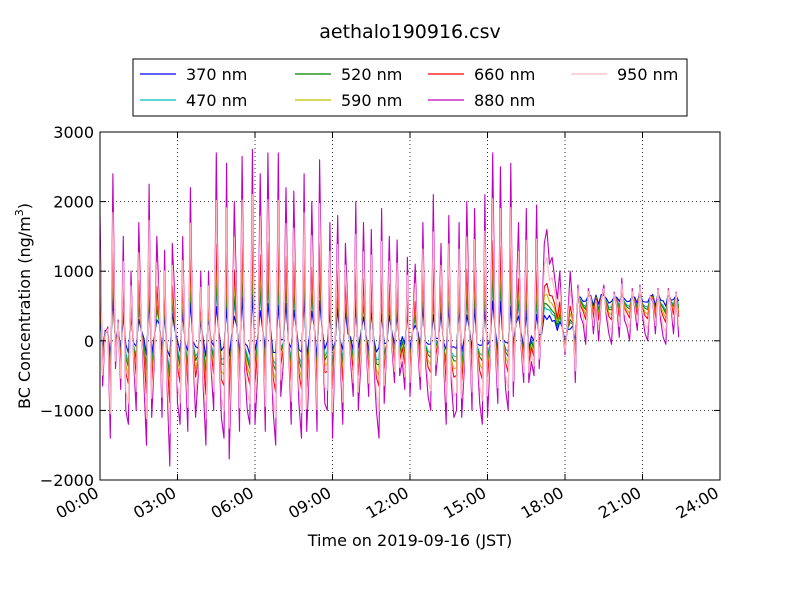 The height and width of the screenshot is (600, 800). What do you see at coordinates (371, 74) in the screenshot?
I see `legend-label: 520 nm` at bounding box center [371, 74].